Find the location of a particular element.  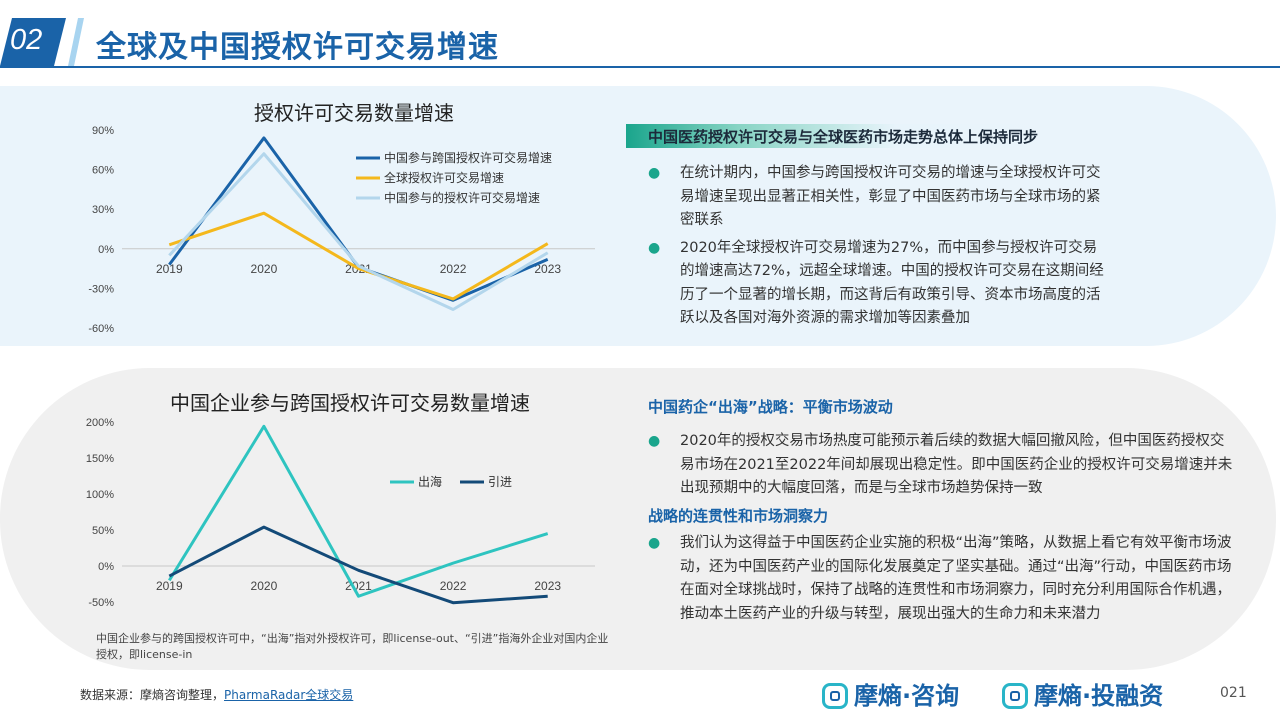

chart2-title: 中国企业参与跨国授权许可交易数量增速 is located at coordinates (350, 403).